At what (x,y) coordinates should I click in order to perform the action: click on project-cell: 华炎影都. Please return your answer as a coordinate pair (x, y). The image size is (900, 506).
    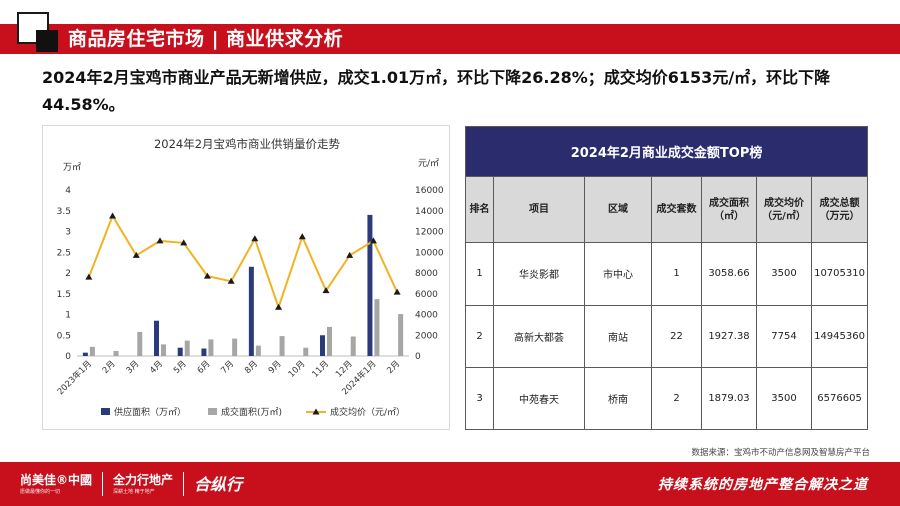
    Looking at the image, I should click on (539, 274).